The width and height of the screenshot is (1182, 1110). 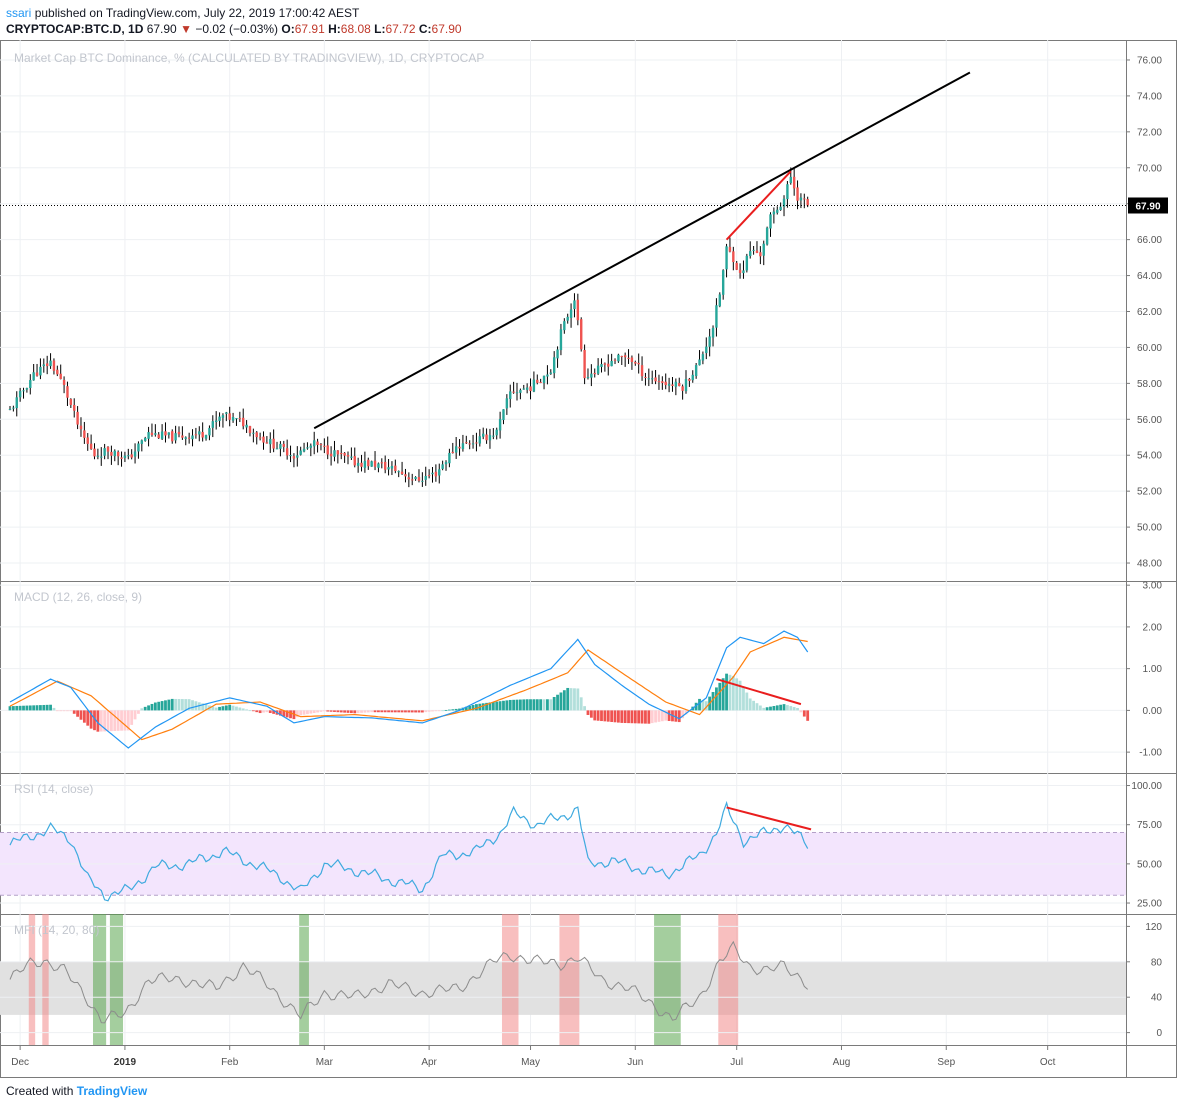 What do you see at coordinates (1149, 240) in the screenshot?
I see `price-axis-tick-label: 66.00` at bounding box center [1149, 240].